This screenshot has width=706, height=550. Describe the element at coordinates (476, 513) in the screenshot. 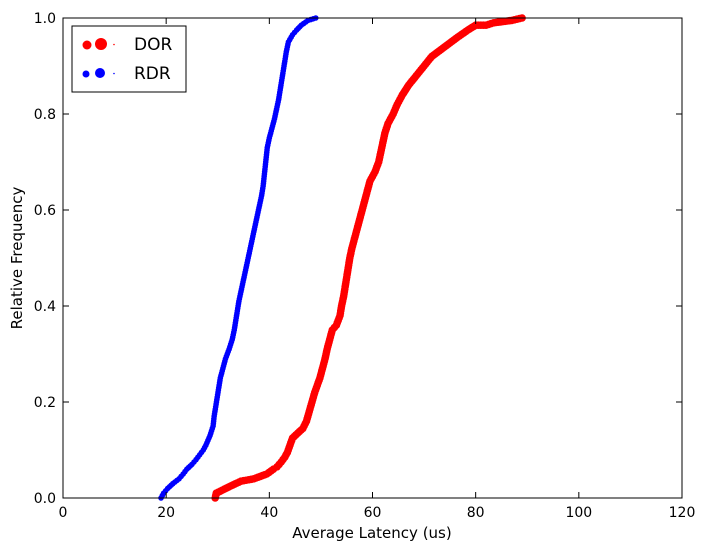

I see `x-tick-label: 80` at that location.